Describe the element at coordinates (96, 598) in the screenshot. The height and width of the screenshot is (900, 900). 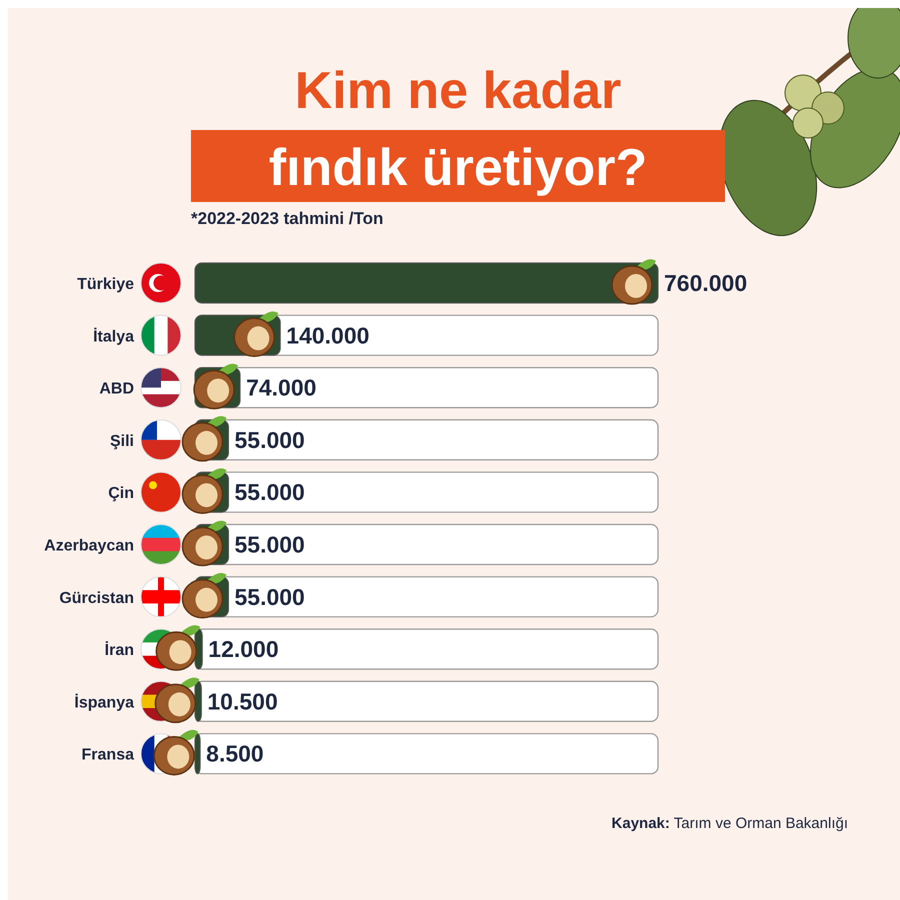
I see `y-tick-label: Gürcistan` at that location.